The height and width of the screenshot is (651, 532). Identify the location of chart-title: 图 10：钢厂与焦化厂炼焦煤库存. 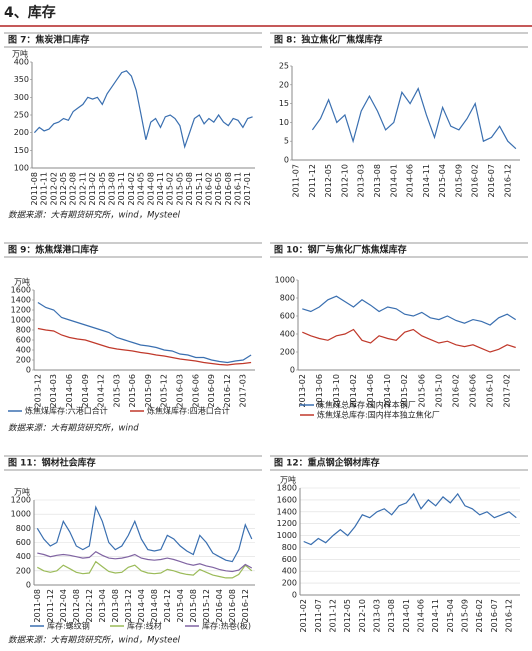
(340, 250).